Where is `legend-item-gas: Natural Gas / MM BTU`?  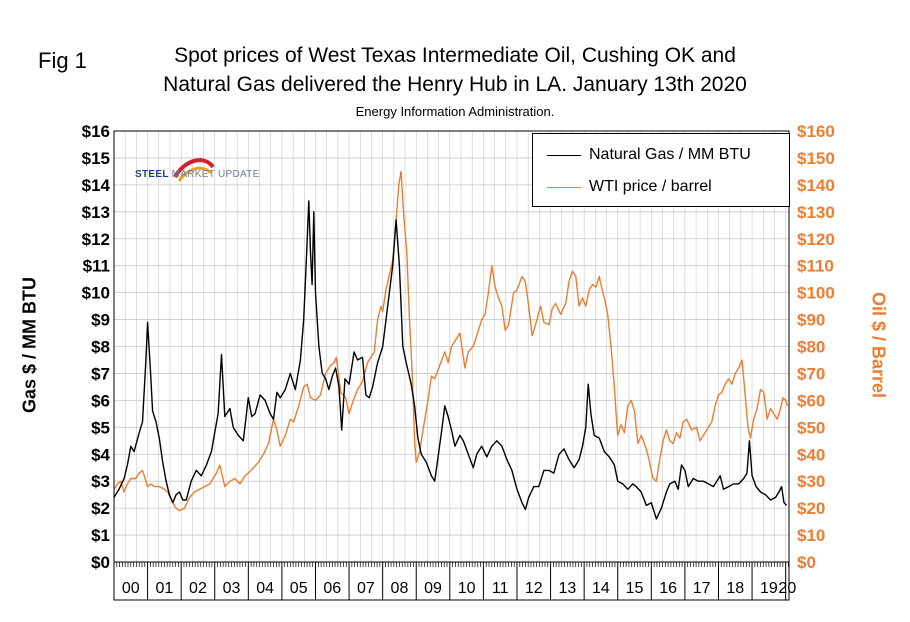
legend-item-gas: Natural Gas / MM BTU is located at coordinates (649, 155).